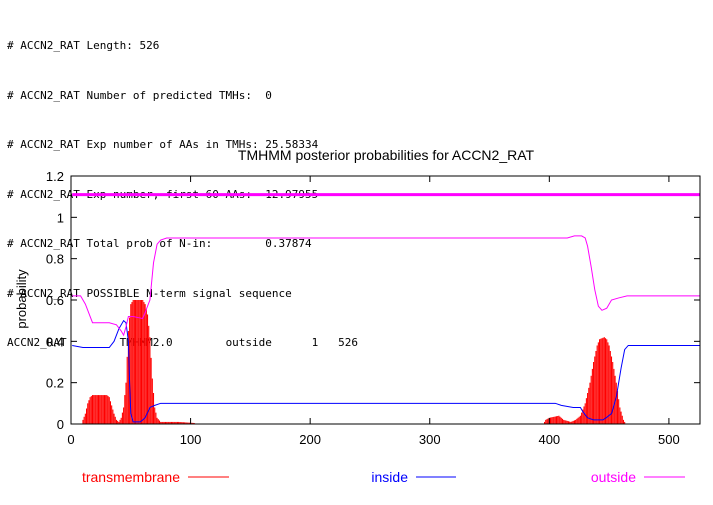 This screenshot has height=505, width=713. I want to click on y-tick-label: 0, so click(60, 424).